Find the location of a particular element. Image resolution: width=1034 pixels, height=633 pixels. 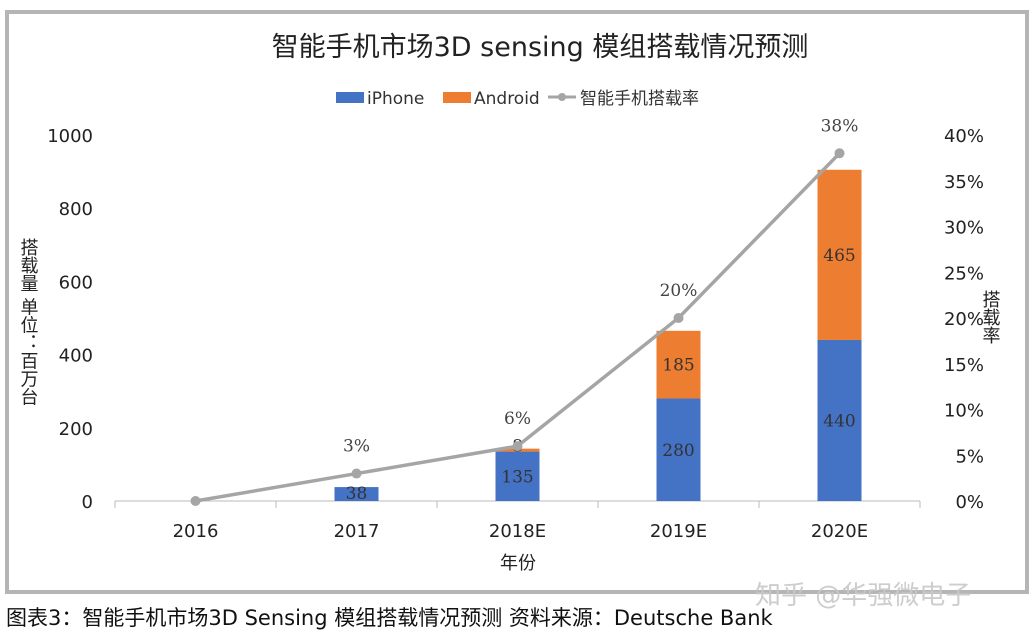

legend-label-android: Android is located at coordinates (507, 99).